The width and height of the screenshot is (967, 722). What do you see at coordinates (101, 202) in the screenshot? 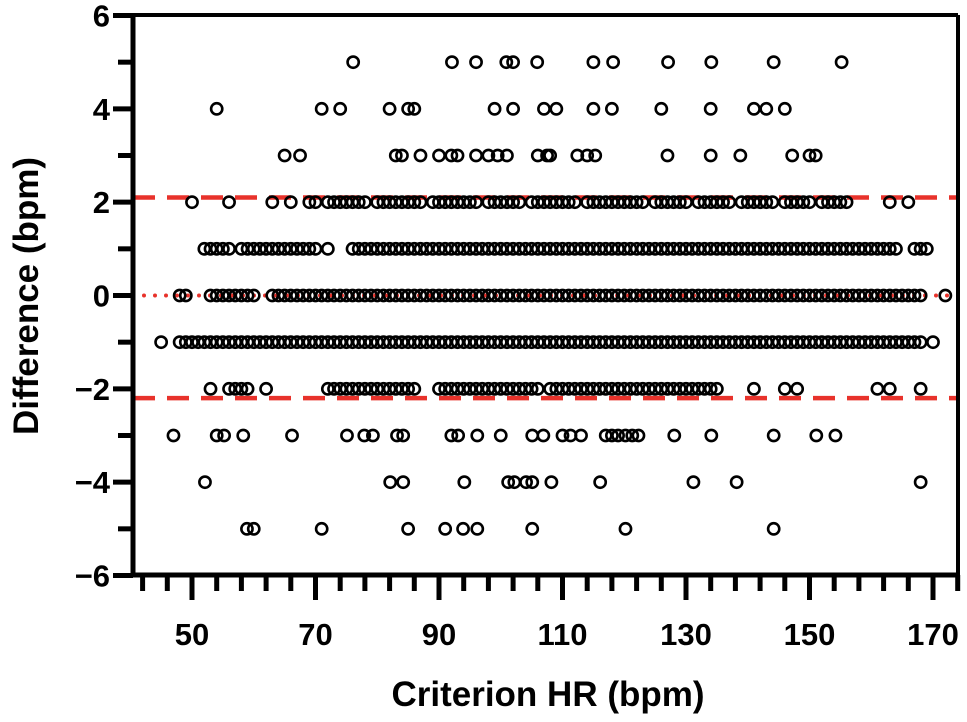
I see `y-tick-label: 2` at bounding box center [101, 202].